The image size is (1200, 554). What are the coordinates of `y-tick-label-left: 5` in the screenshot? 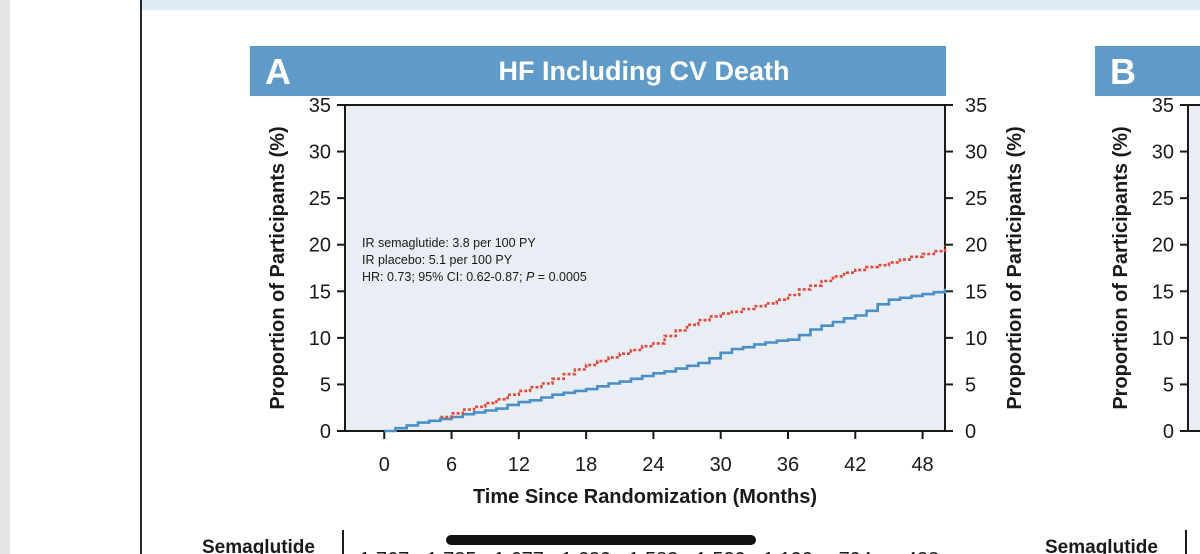 It's located at (325, 385).